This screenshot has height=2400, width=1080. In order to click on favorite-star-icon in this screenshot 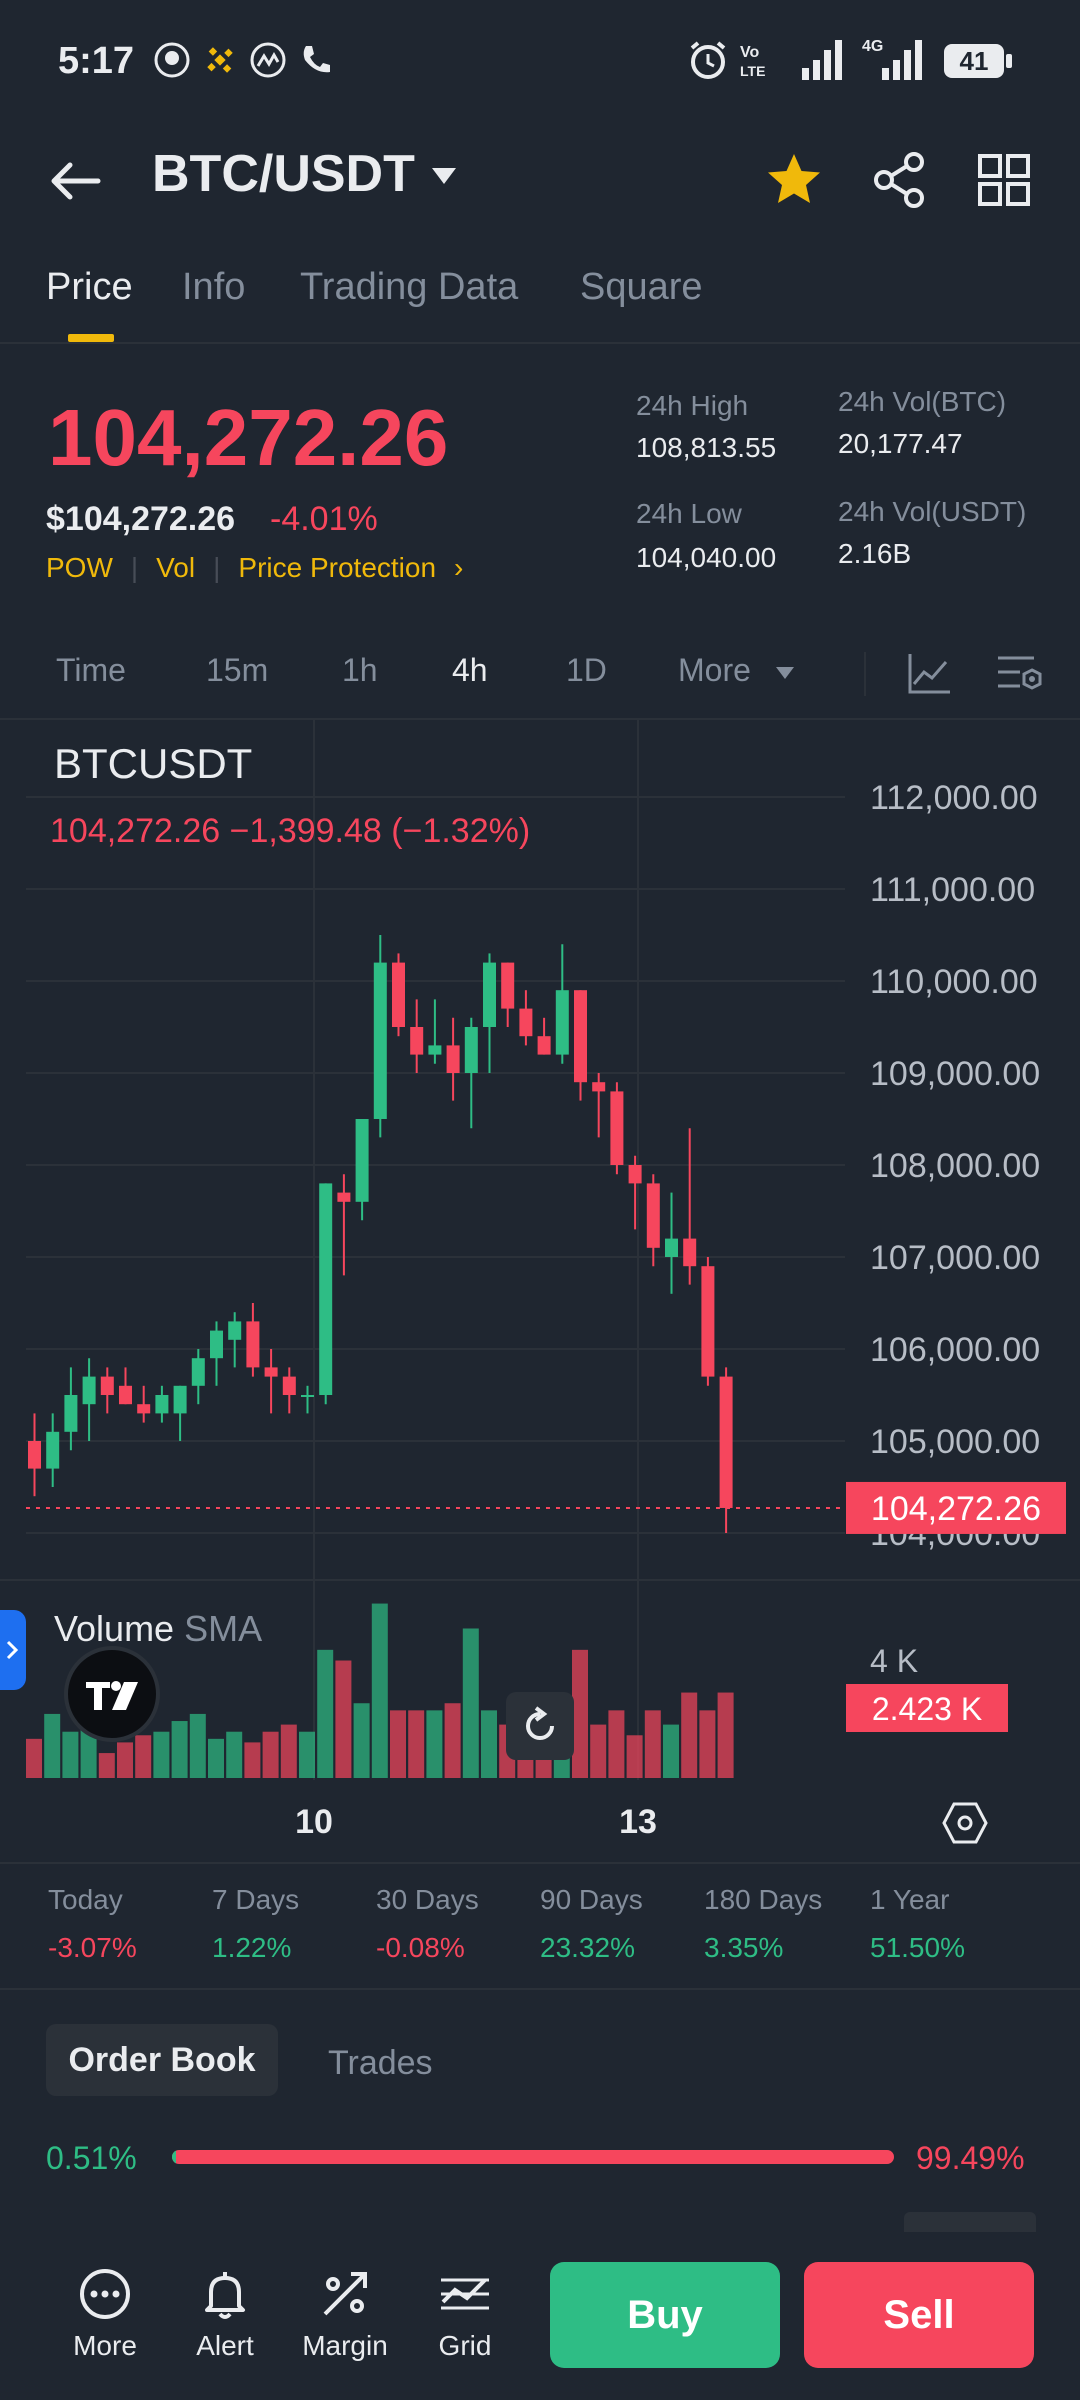, I will do `click(794, 180)`.